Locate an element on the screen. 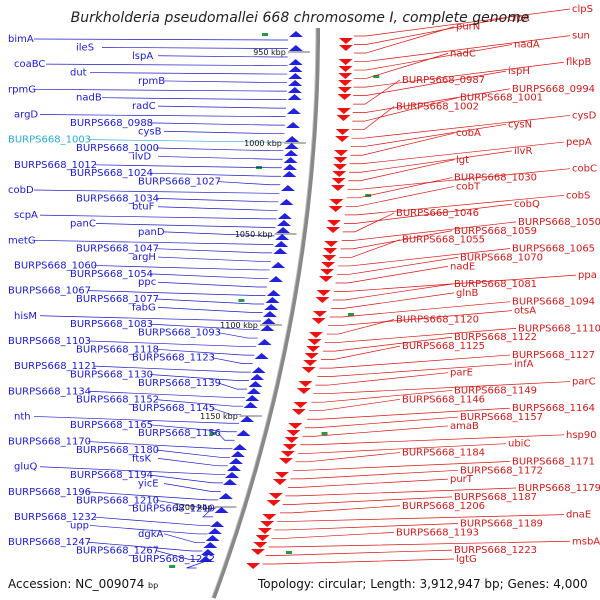 The image size is (600, 600). gene-label-argH: argH is located at coordinates (144, 257).